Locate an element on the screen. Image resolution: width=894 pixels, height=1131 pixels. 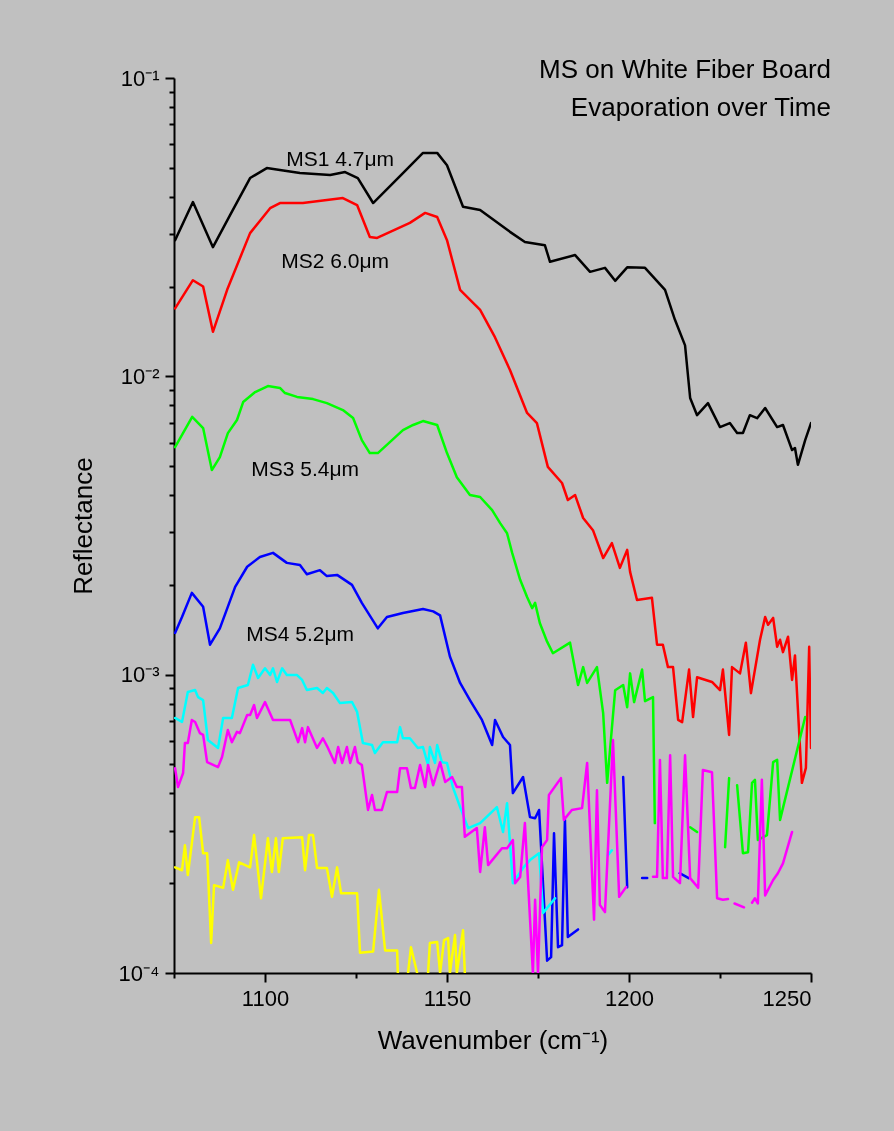
series-label: MS2 6.0μm is located at coordinates (335, 261).